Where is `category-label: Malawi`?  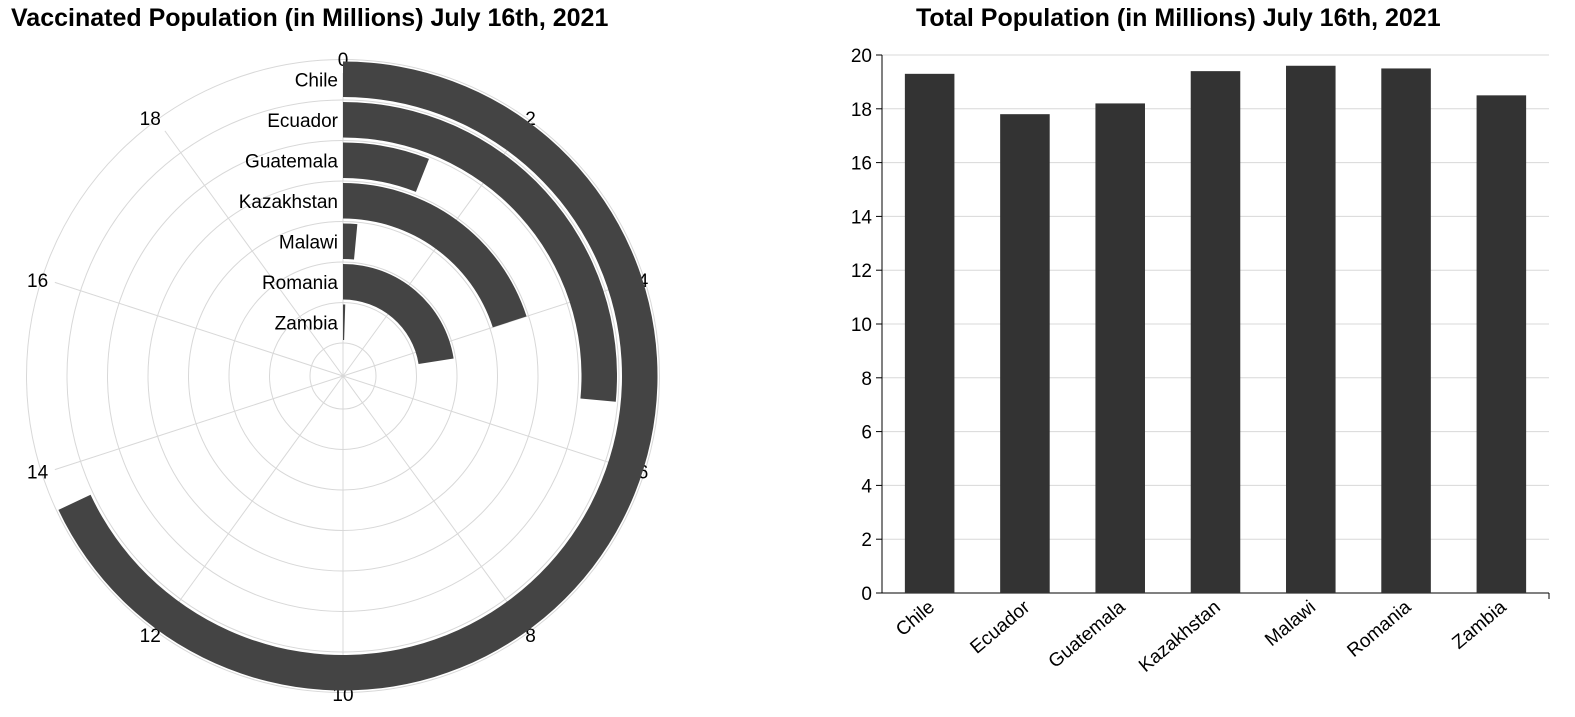 category-label: Malawi is located at coordinates (308, 242).